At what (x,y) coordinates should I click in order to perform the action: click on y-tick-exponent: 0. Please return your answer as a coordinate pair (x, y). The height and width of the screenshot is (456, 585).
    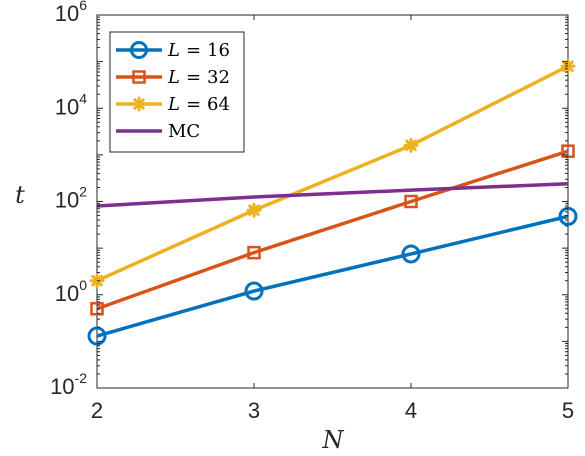
    Looking at the image, I should click on (83, 285).